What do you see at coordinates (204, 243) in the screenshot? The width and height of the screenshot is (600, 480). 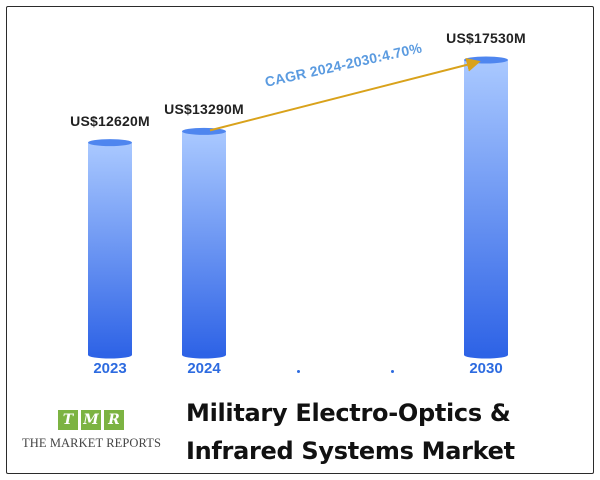 I see `bar-2024` at bounding box center [204, 243].